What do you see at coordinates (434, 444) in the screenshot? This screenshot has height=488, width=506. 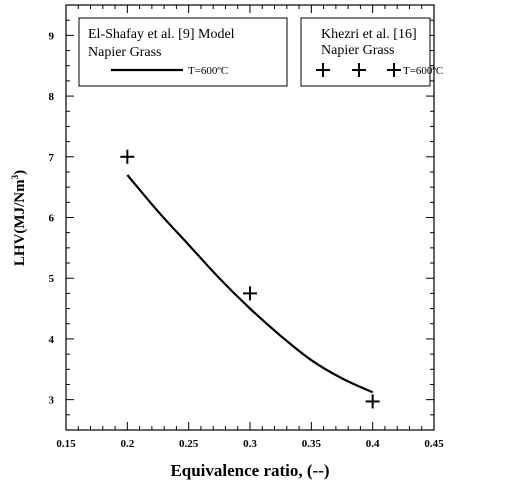 I see `x-tick-label: 0.45` at bounding box center [434, 444].